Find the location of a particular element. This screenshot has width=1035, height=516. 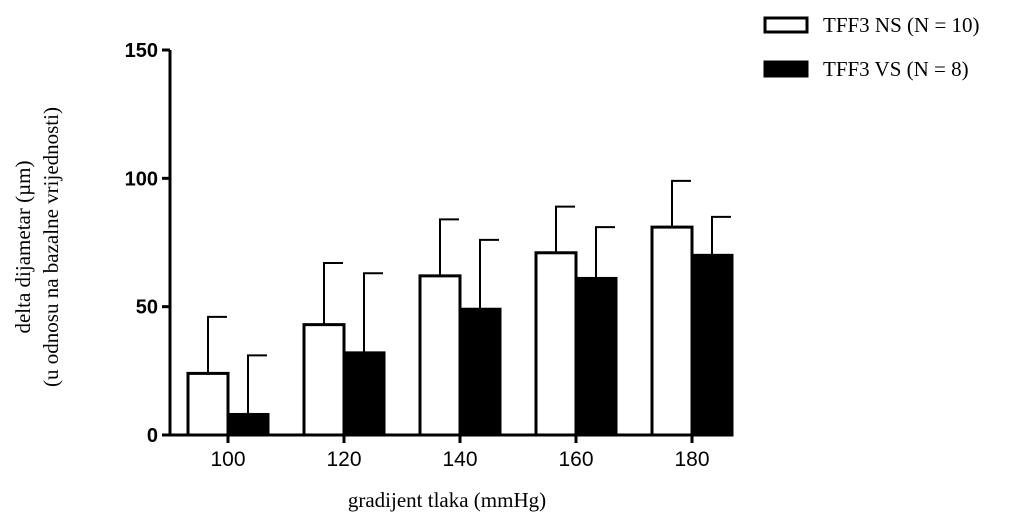

legend-label-ns: TFF3 NS (N = 10) is located at coordinates (901, 25).